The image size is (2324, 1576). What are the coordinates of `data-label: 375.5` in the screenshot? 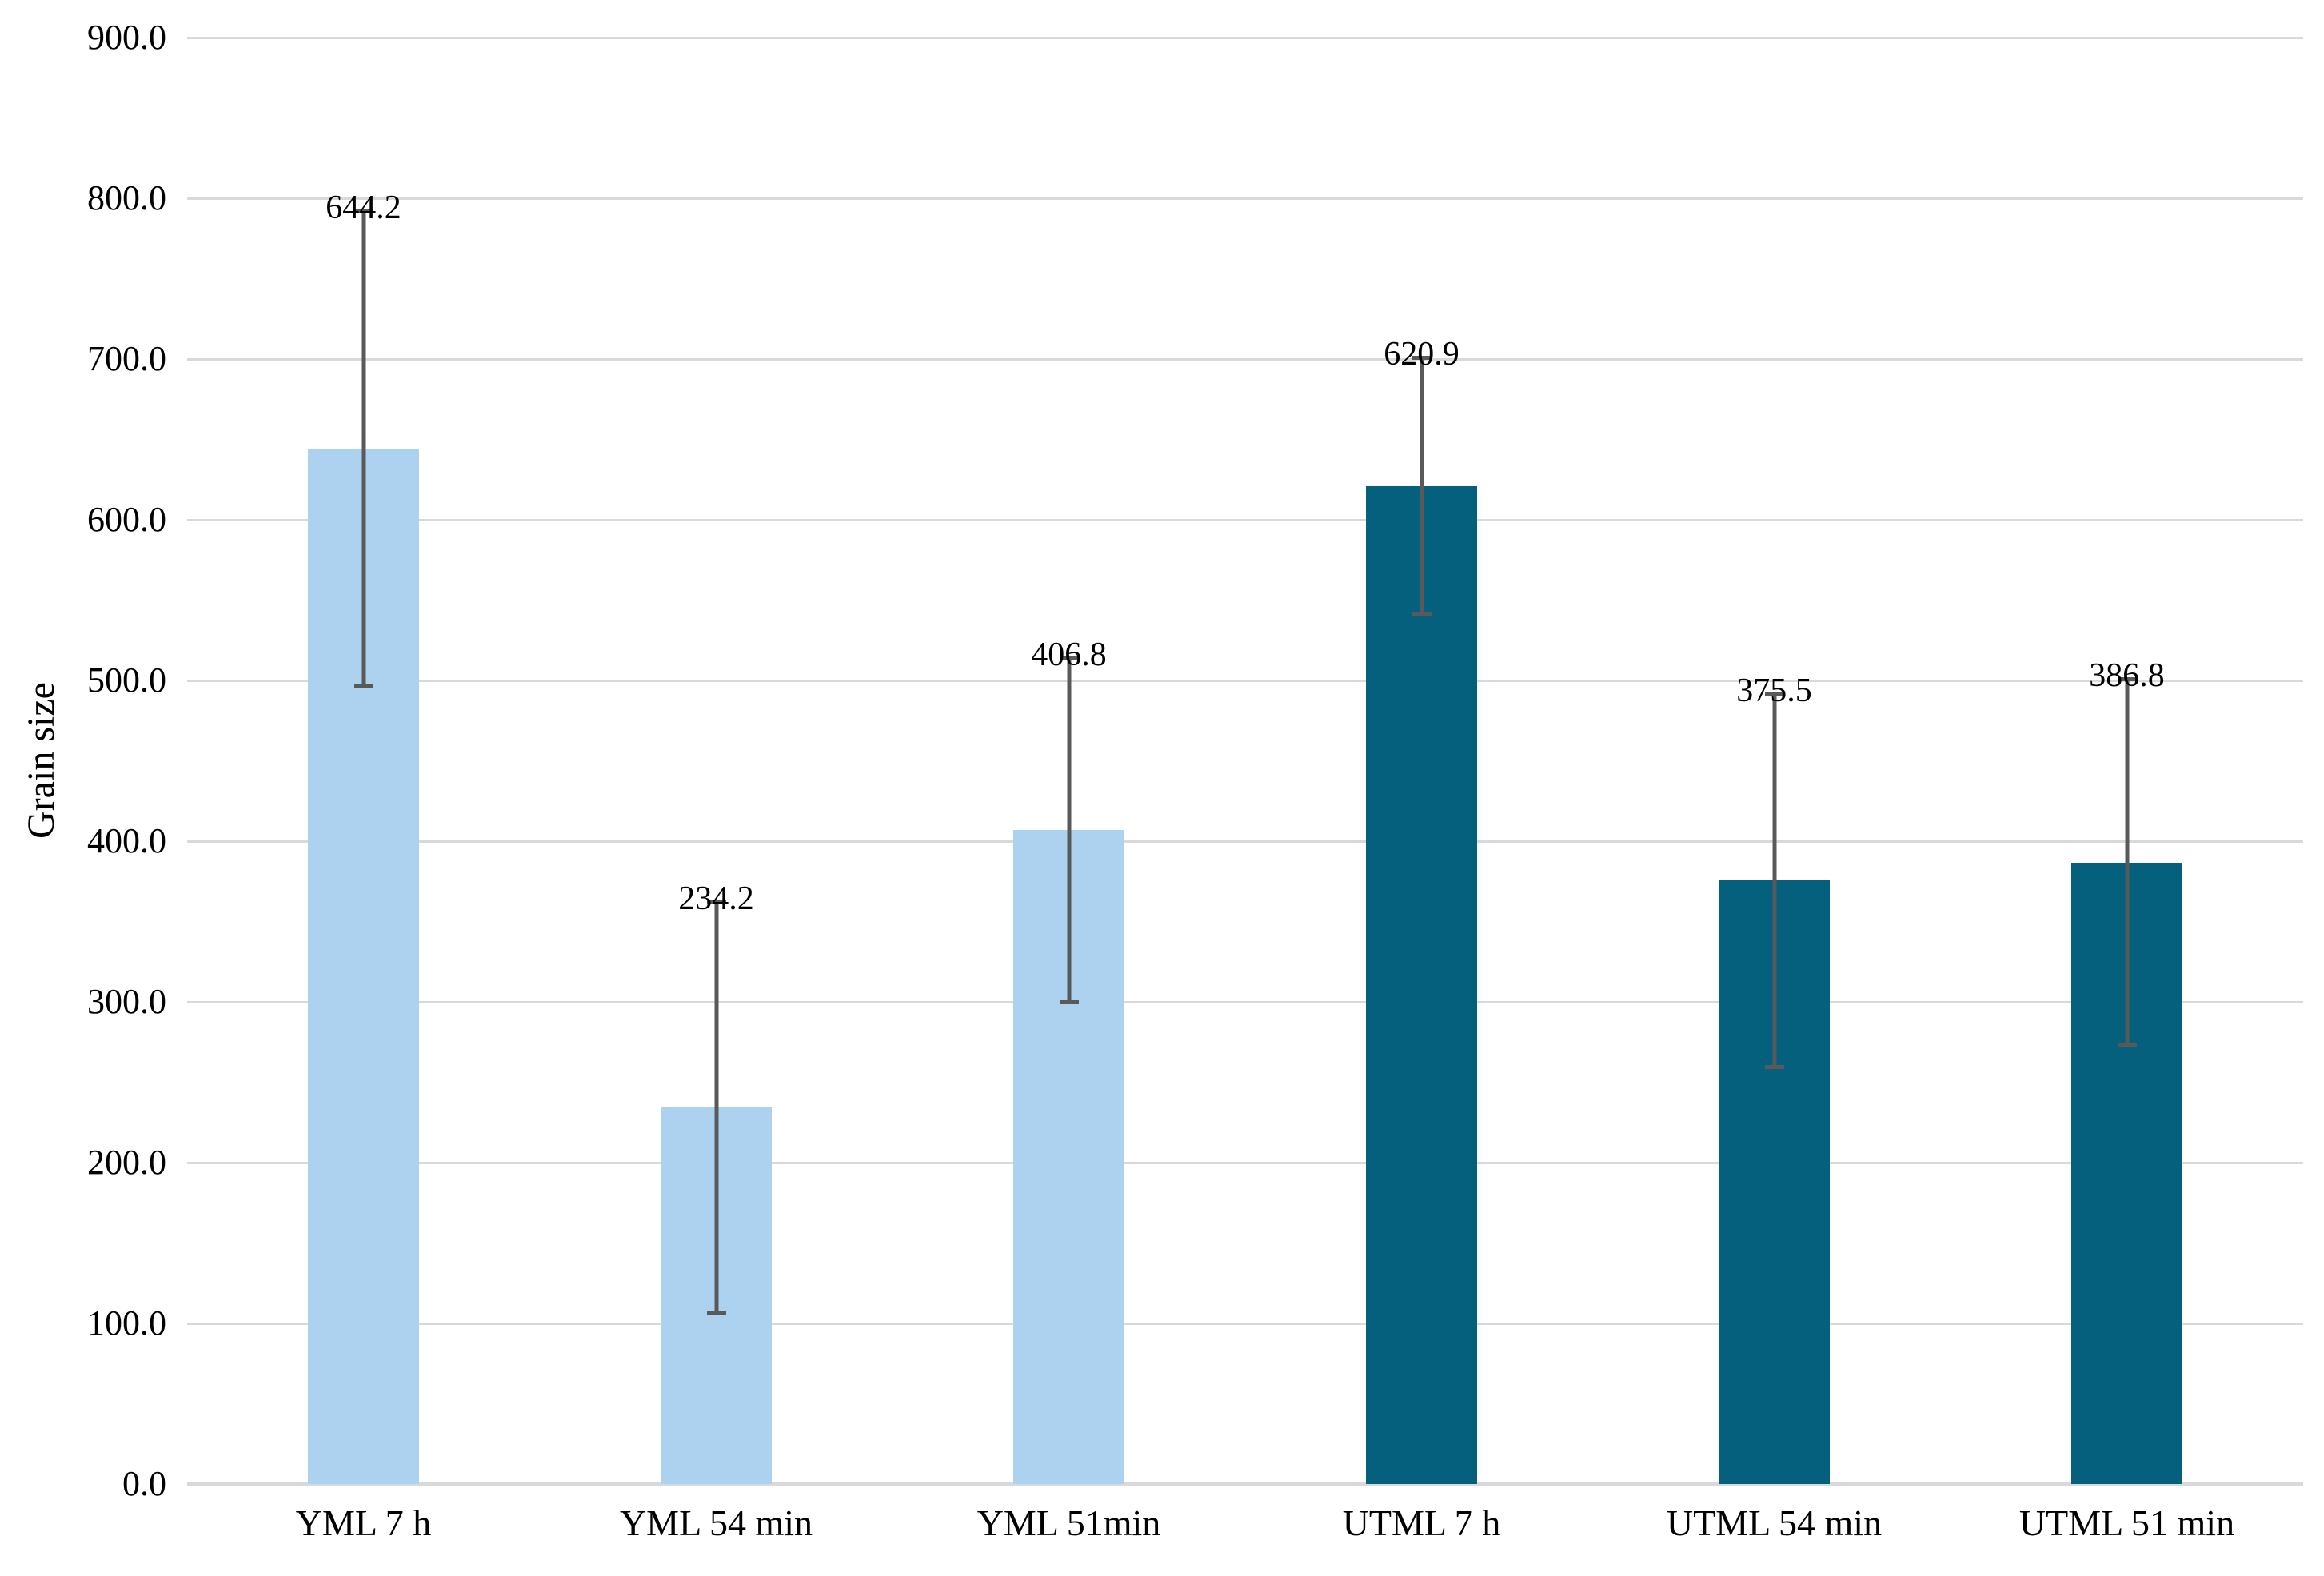 It's located at (1774, 691).